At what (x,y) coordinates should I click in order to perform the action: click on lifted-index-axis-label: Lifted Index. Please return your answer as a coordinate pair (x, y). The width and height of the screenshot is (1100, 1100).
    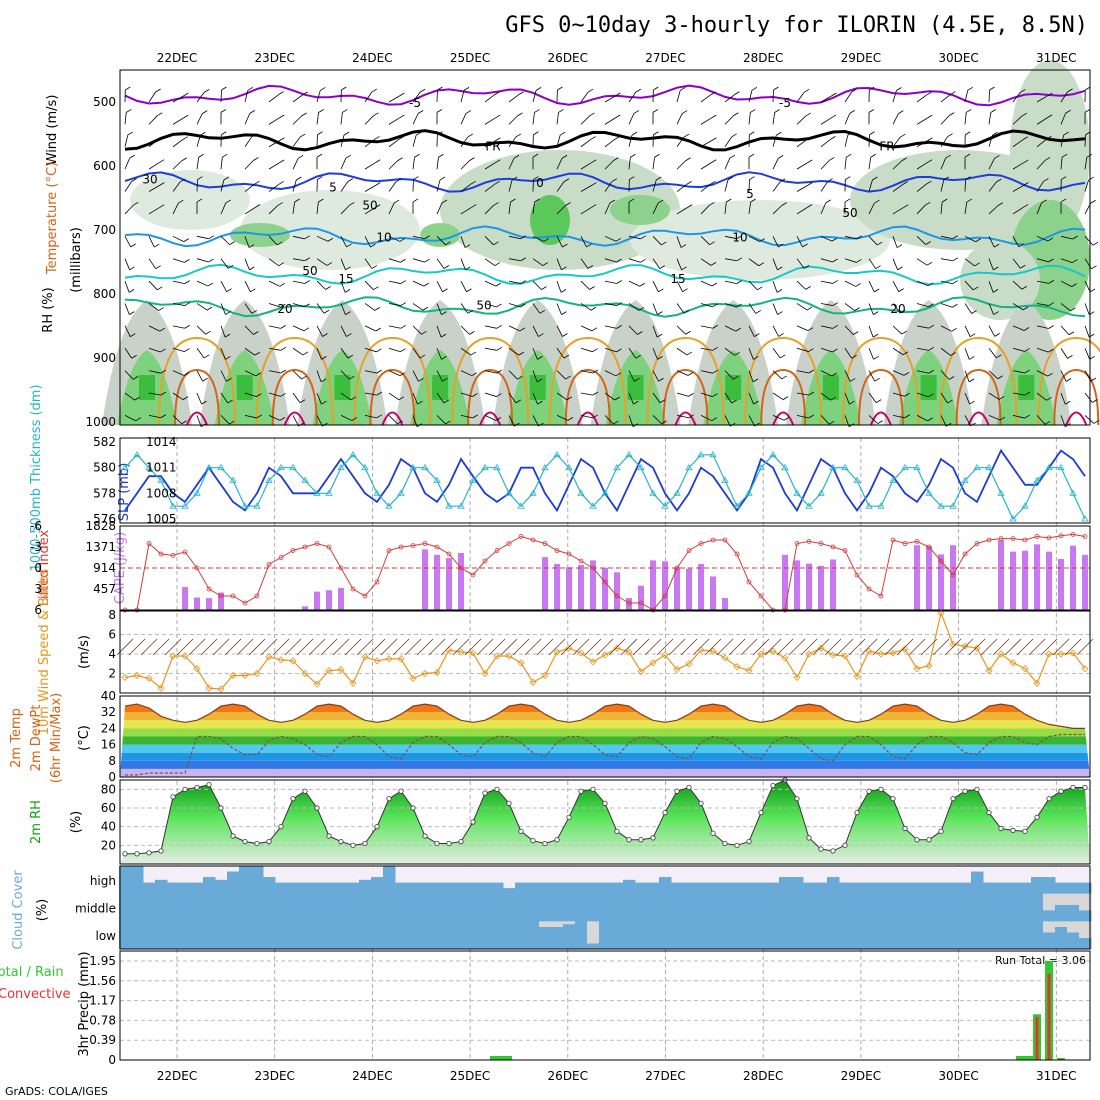
    Looking at the image, I should click on (44, 567).